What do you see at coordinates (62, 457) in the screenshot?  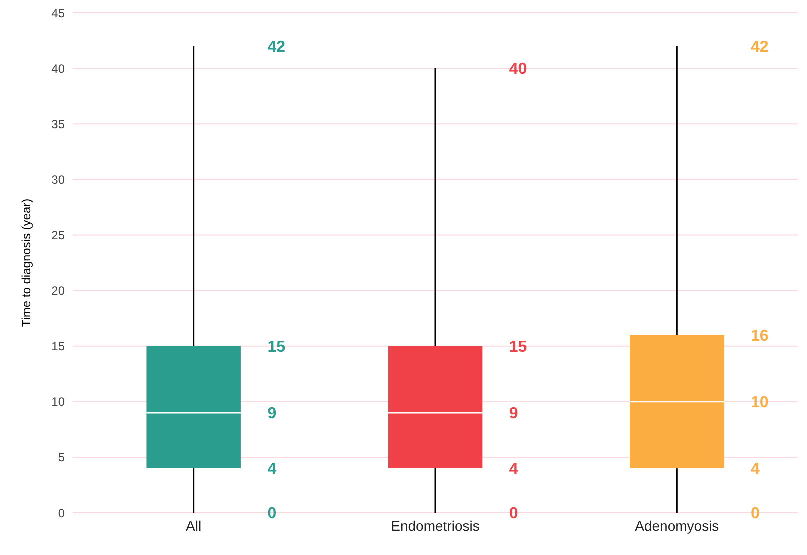 I see `y-tick-label: 5` at bounding box center [62, 457].